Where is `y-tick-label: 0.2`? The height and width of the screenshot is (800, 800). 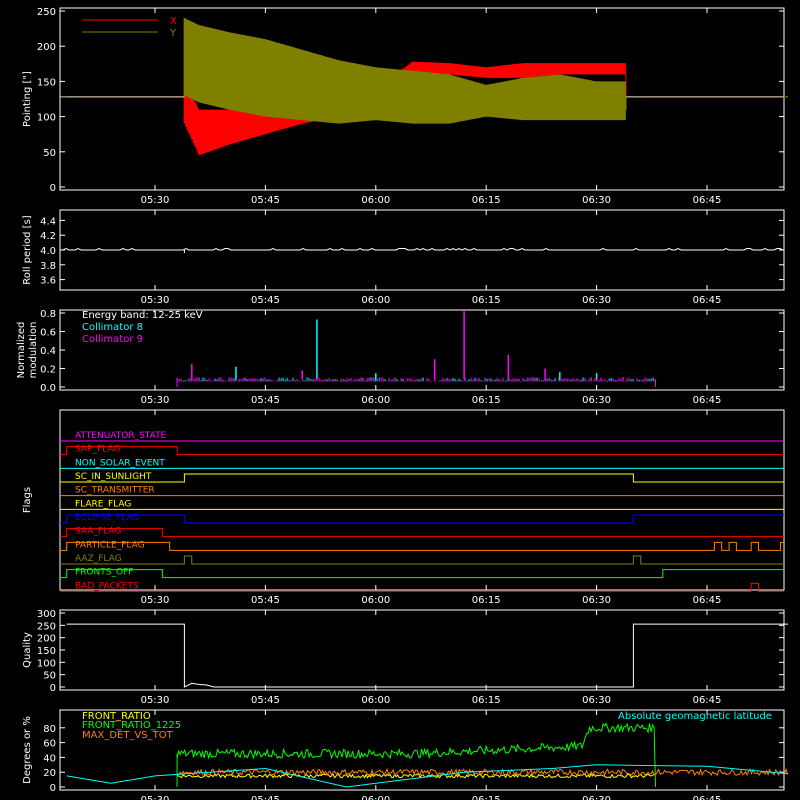 y-tick-label: 0.2 is located at coordinates (48, 370).